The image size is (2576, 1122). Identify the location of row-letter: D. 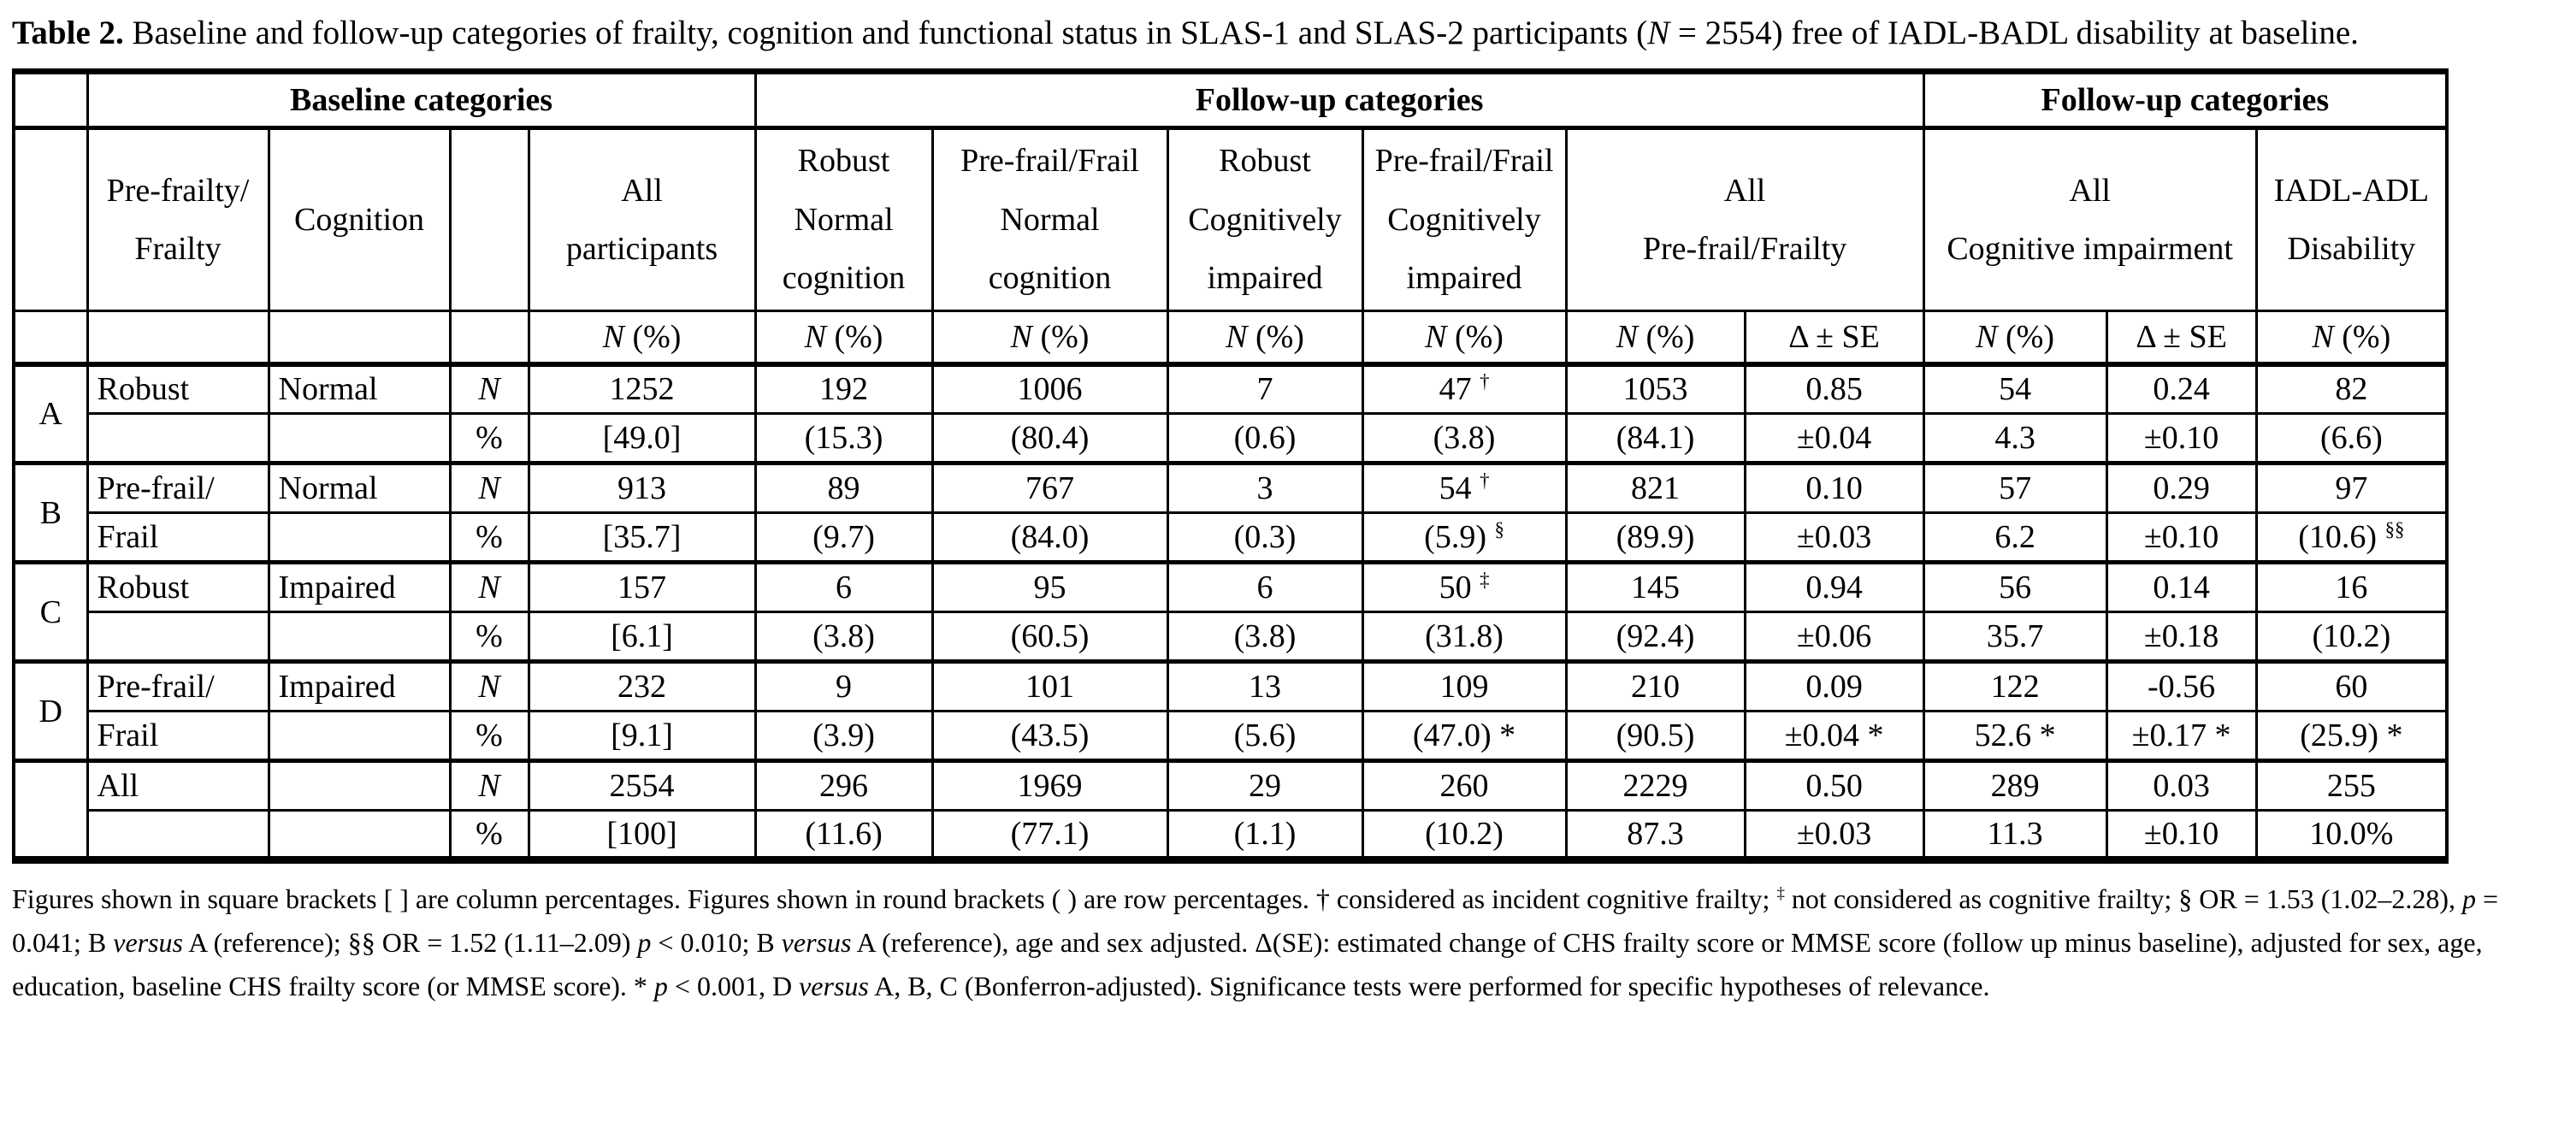
(50, 711).